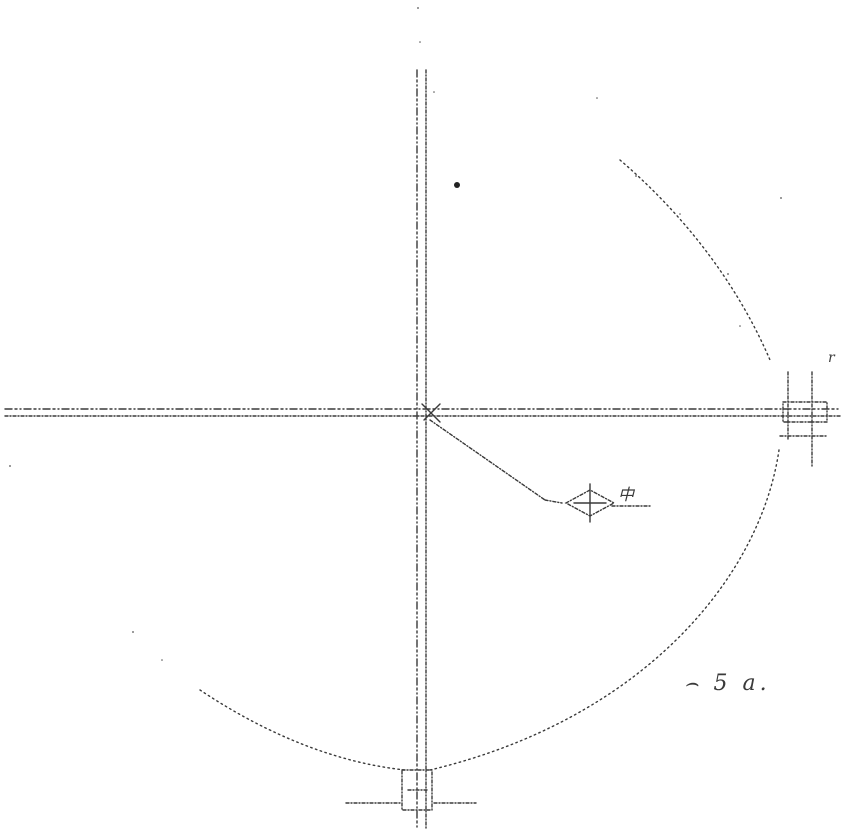 The width and height of the screenshot is (845, 831). What do you see at coordinates (608, 503) in the screenshot?
I see `center-node-symbol` at bounding box center [608, 503].